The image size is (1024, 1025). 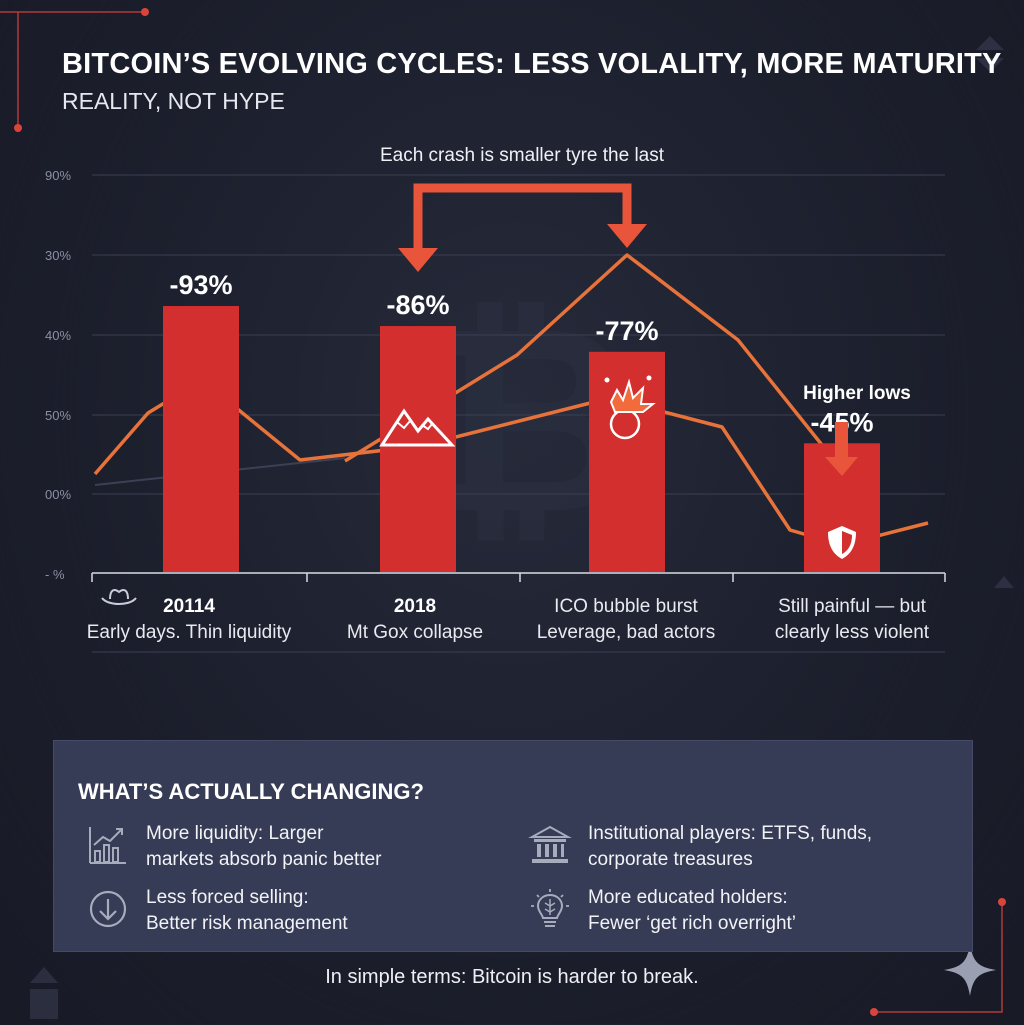 What do you see at coordinates (415, 632) in the screenshot?
I see `x-label-description: Mt Gox collapse` at bounding box center [415, 632].